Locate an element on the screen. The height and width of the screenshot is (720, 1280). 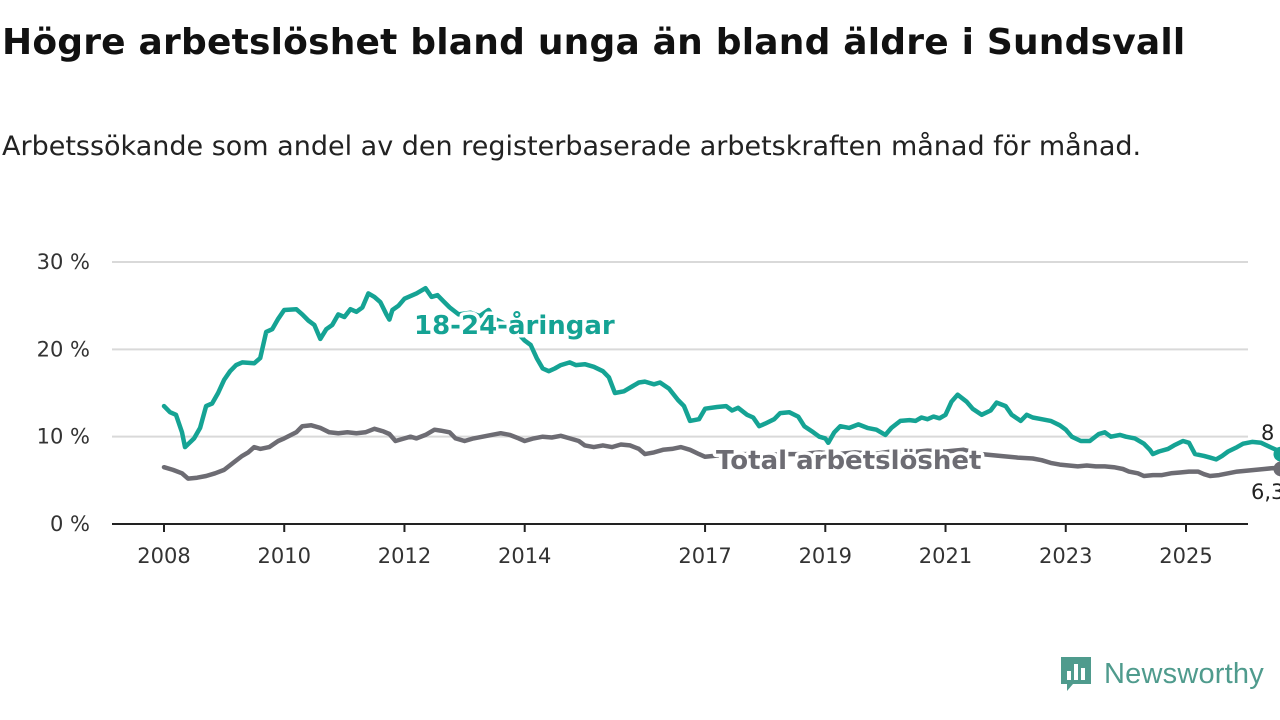
y-tick-label: 10 % is located at coordinates (63, 437).